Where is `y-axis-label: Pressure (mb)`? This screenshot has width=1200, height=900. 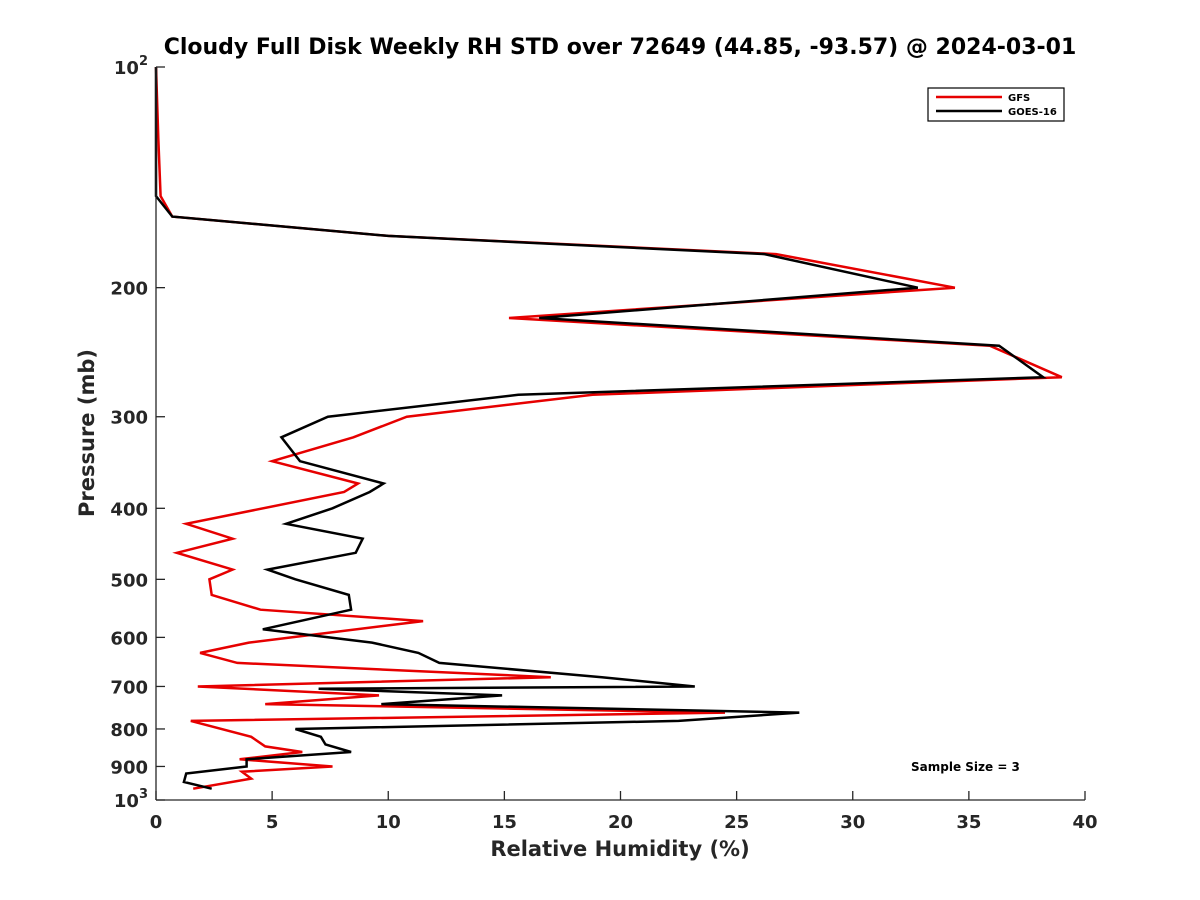 y-axis-label: Pressure (mb) is located at coordinates (87, 433).